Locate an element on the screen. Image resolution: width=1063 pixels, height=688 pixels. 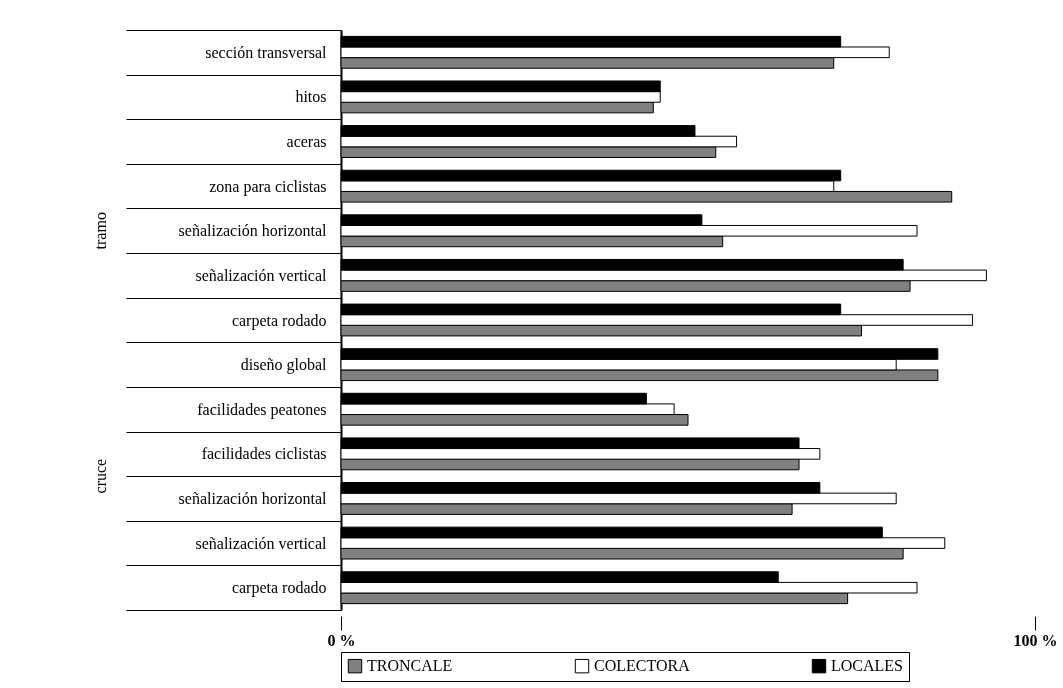
x-tick-label: 100 % is located at coordinates (1035, 640).